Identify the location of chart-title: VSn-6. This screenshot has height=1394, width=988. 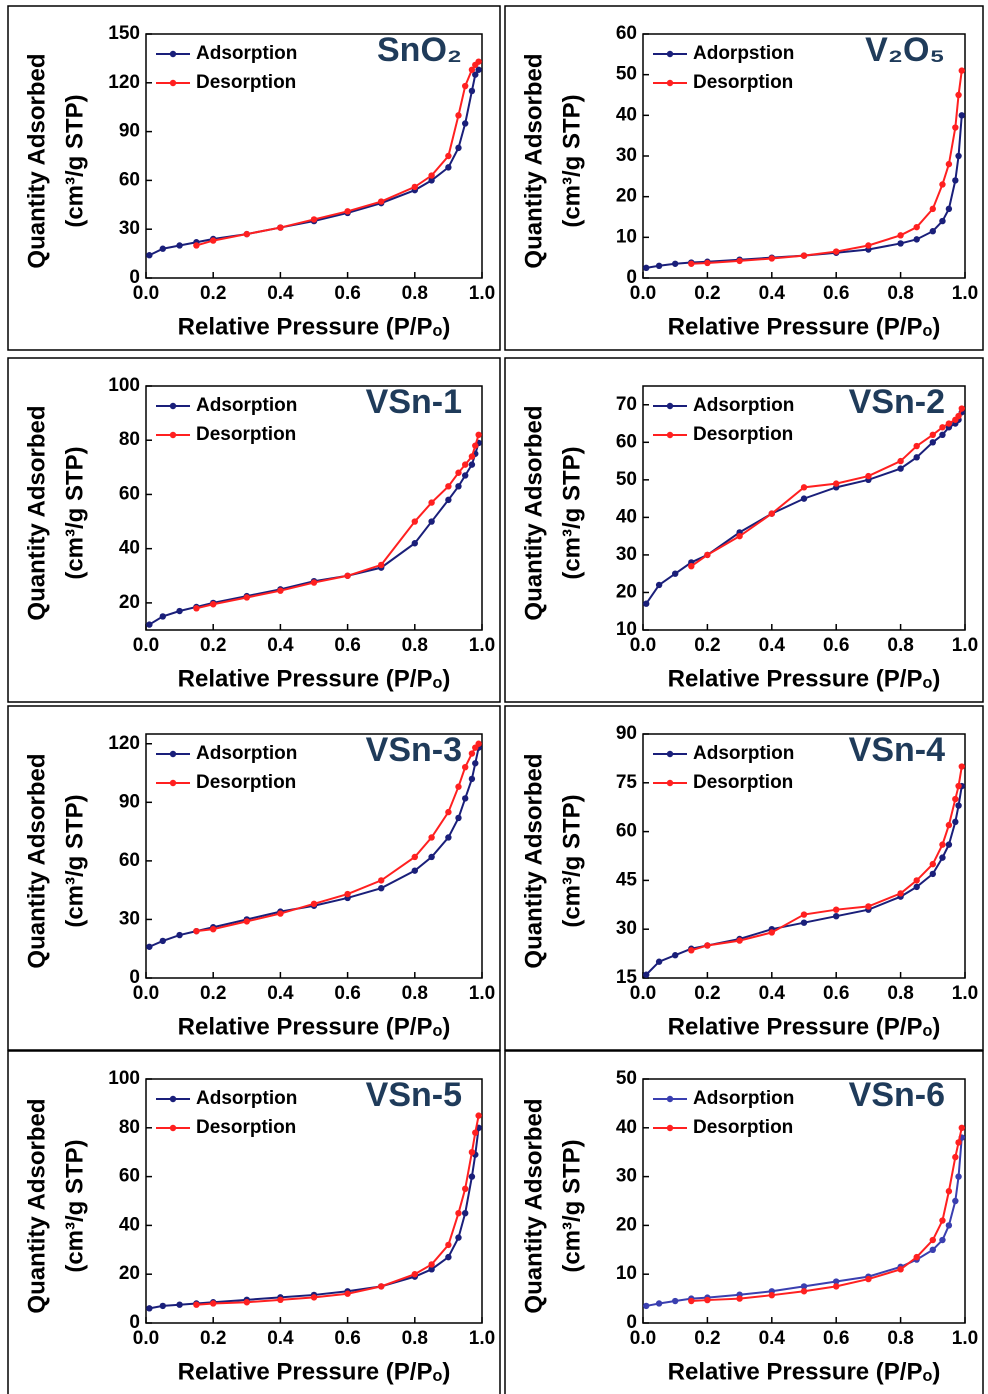
(897, 1095).